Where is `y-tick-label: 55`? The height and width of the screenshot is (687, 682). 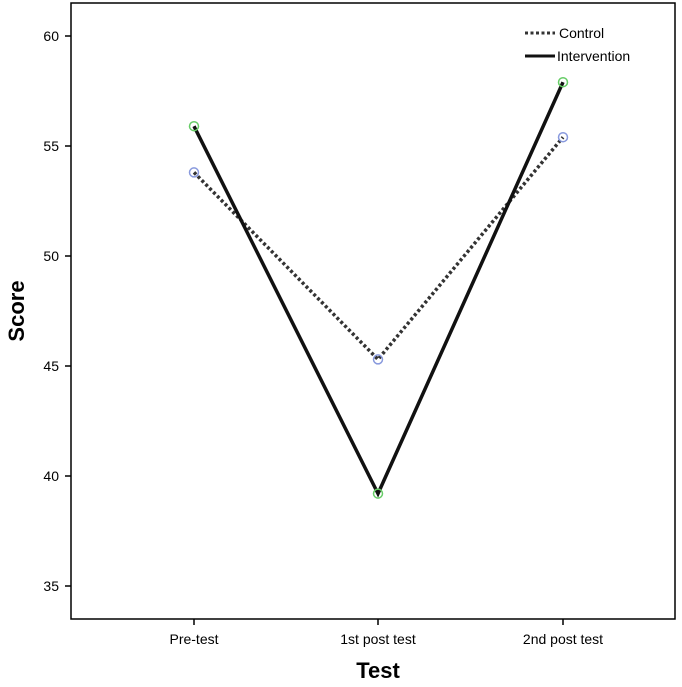
y-tick-label: 55 is located at coordinates (51, 146).